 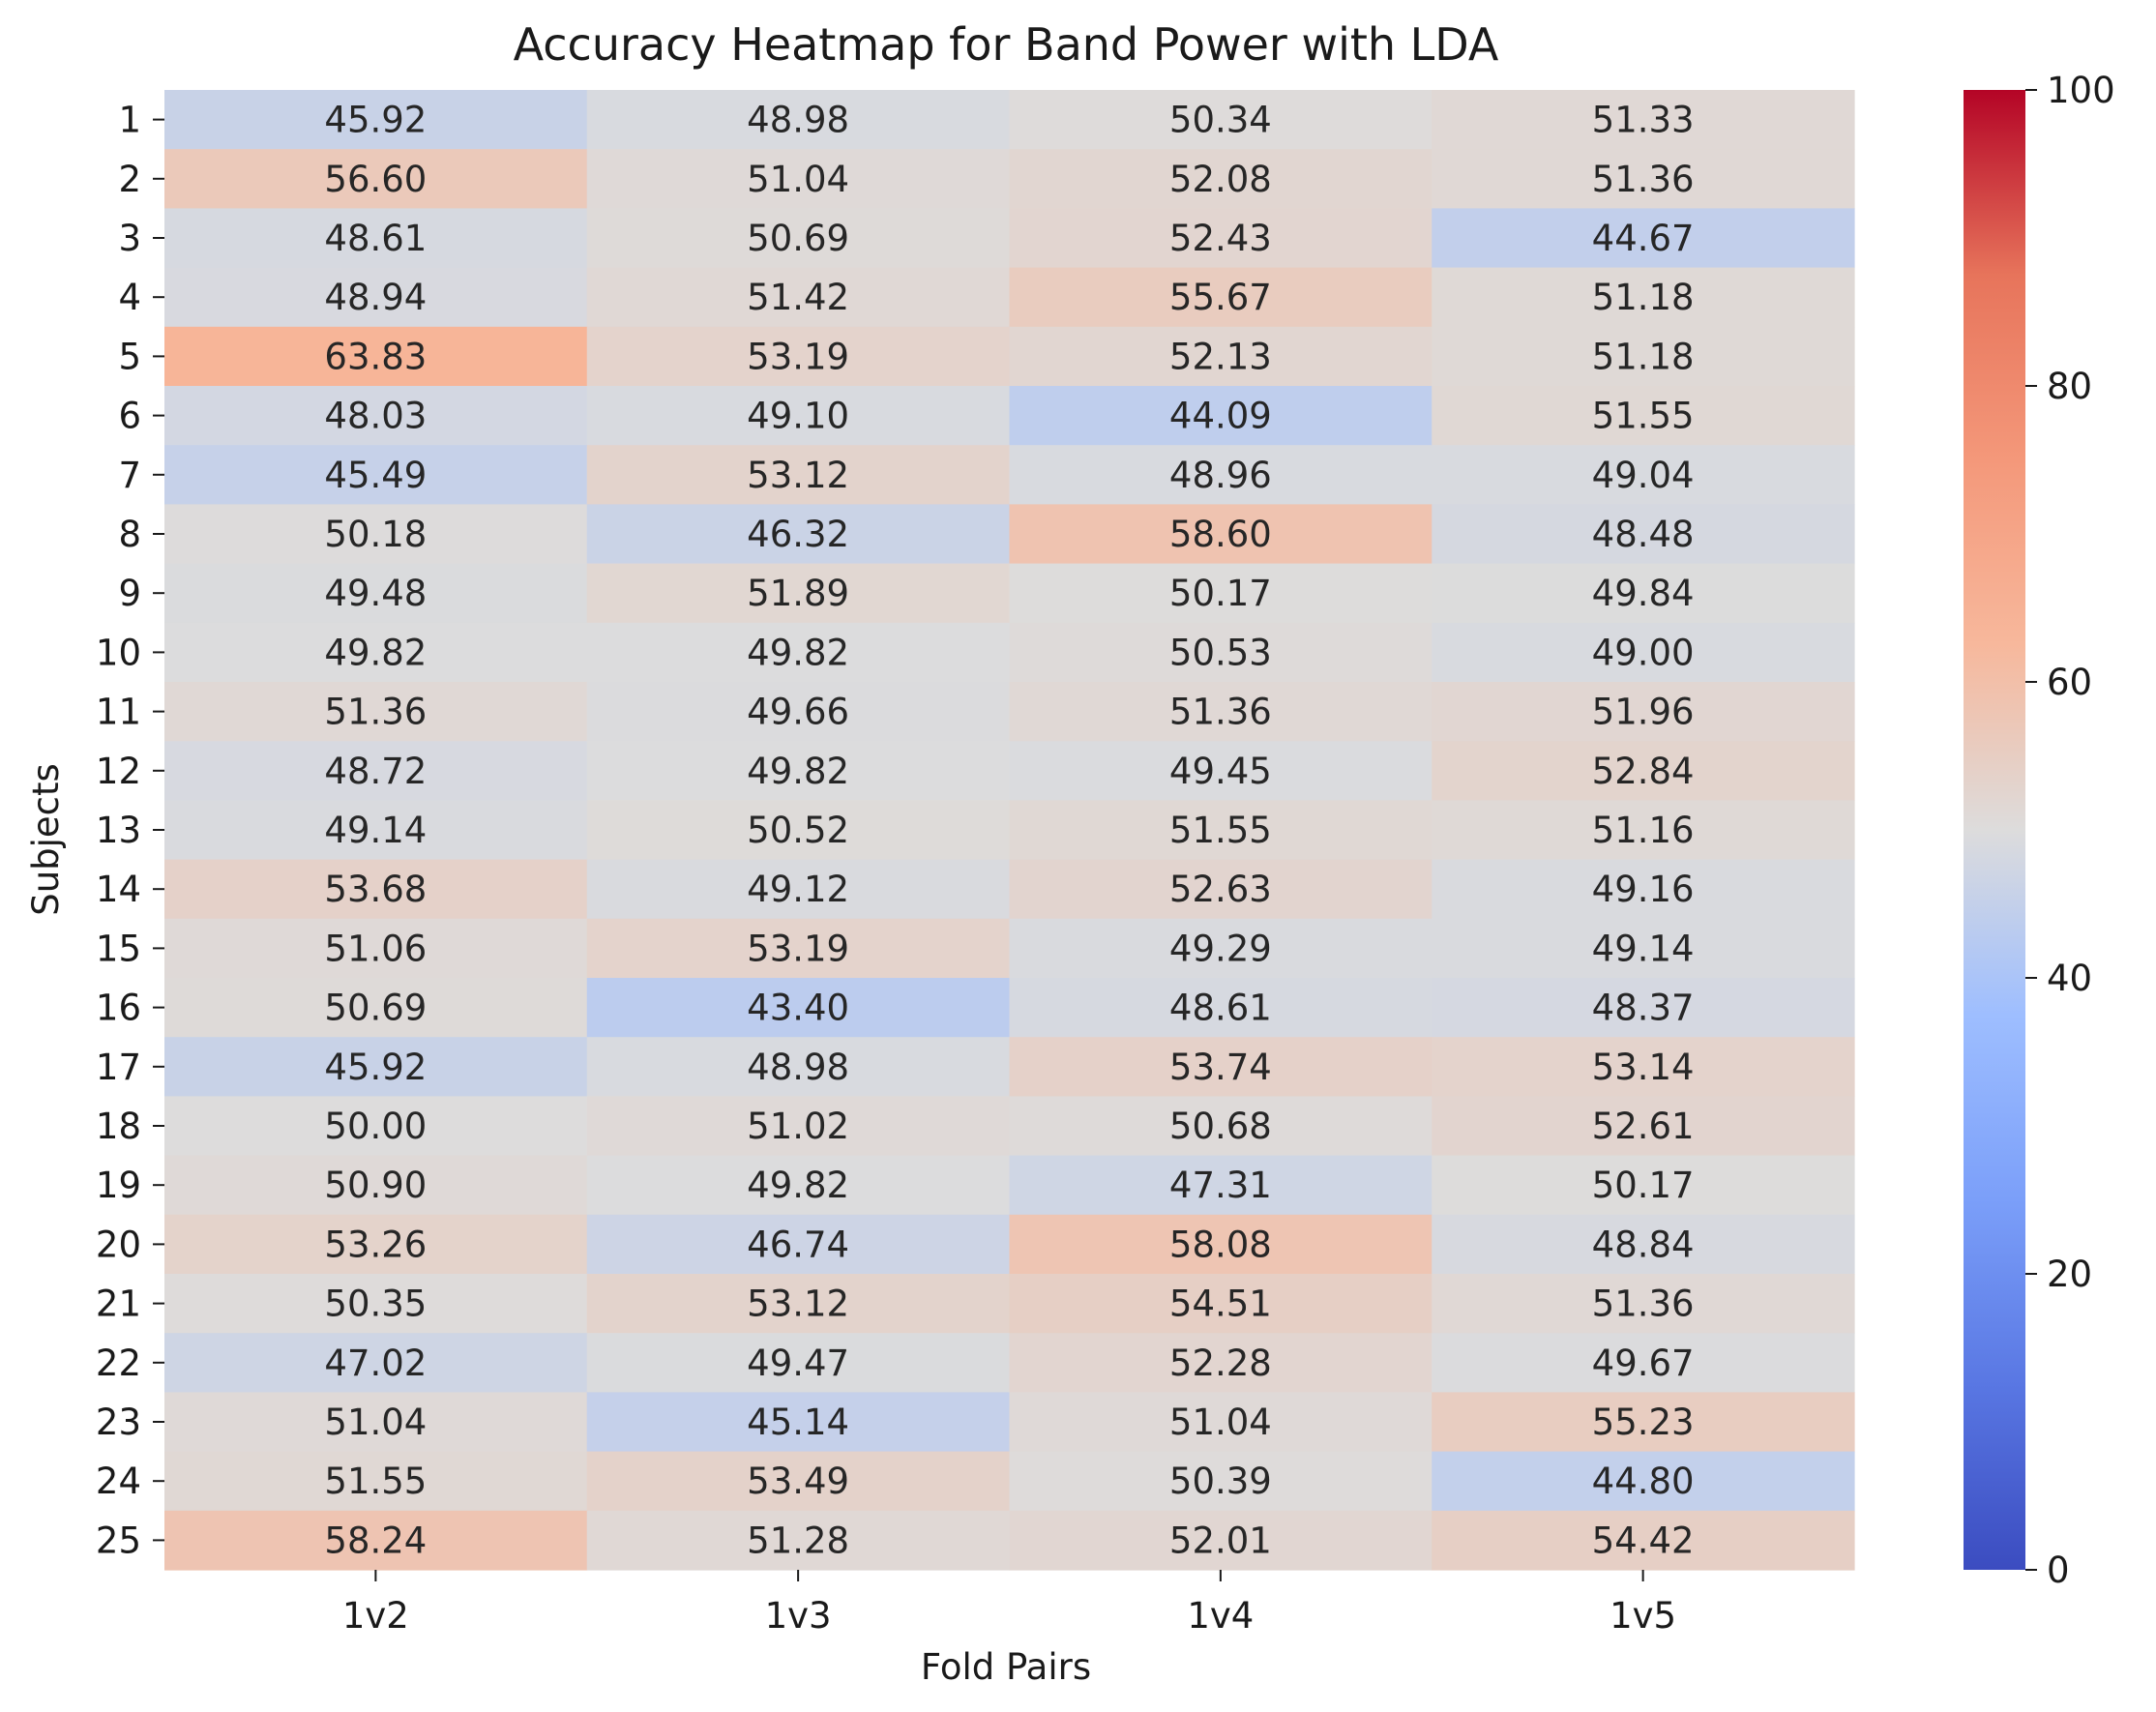 What do you see at coordinates (375, 1185) in the screenshot?
I see `cell-value-label: 50.90` at bounding box center [375, 1185].